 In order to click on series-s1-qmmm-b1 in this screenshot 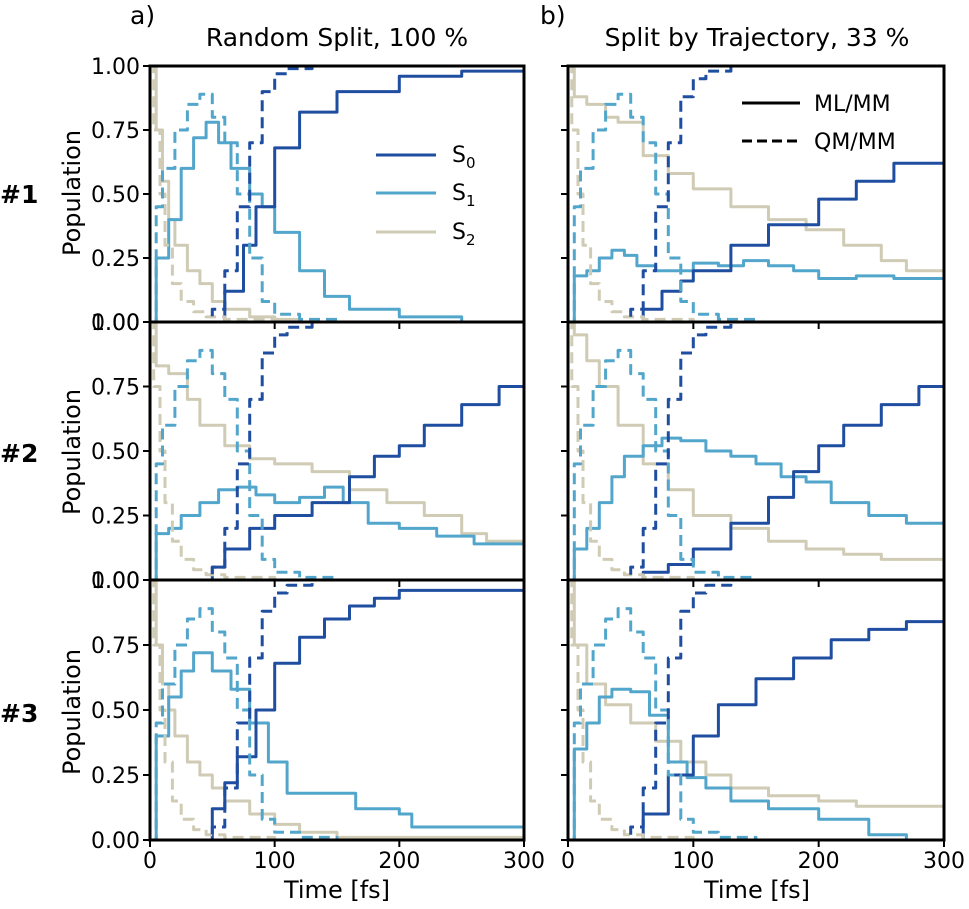, I will do `click(756, 208)`.